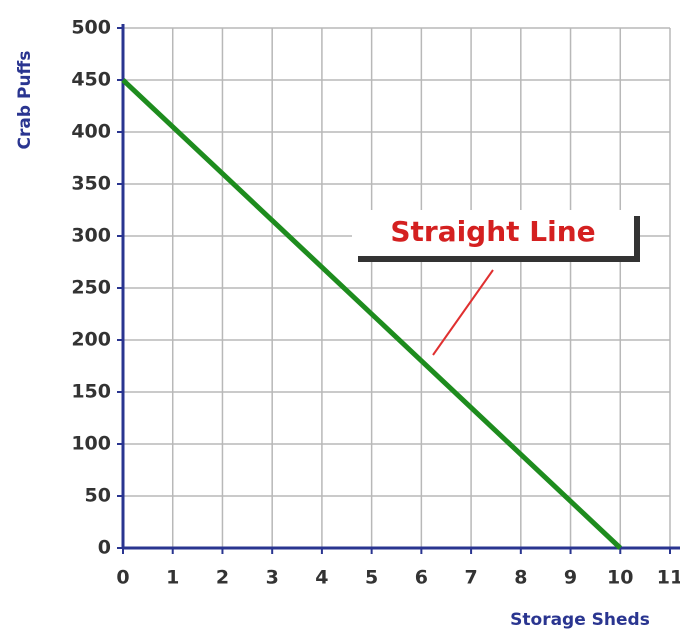 This screenshot has width=680, height=632. What do you see at coordinates (91, 288) in the screenshot?
I see `y-tick-label: 250` at bounding box center [91, 288].